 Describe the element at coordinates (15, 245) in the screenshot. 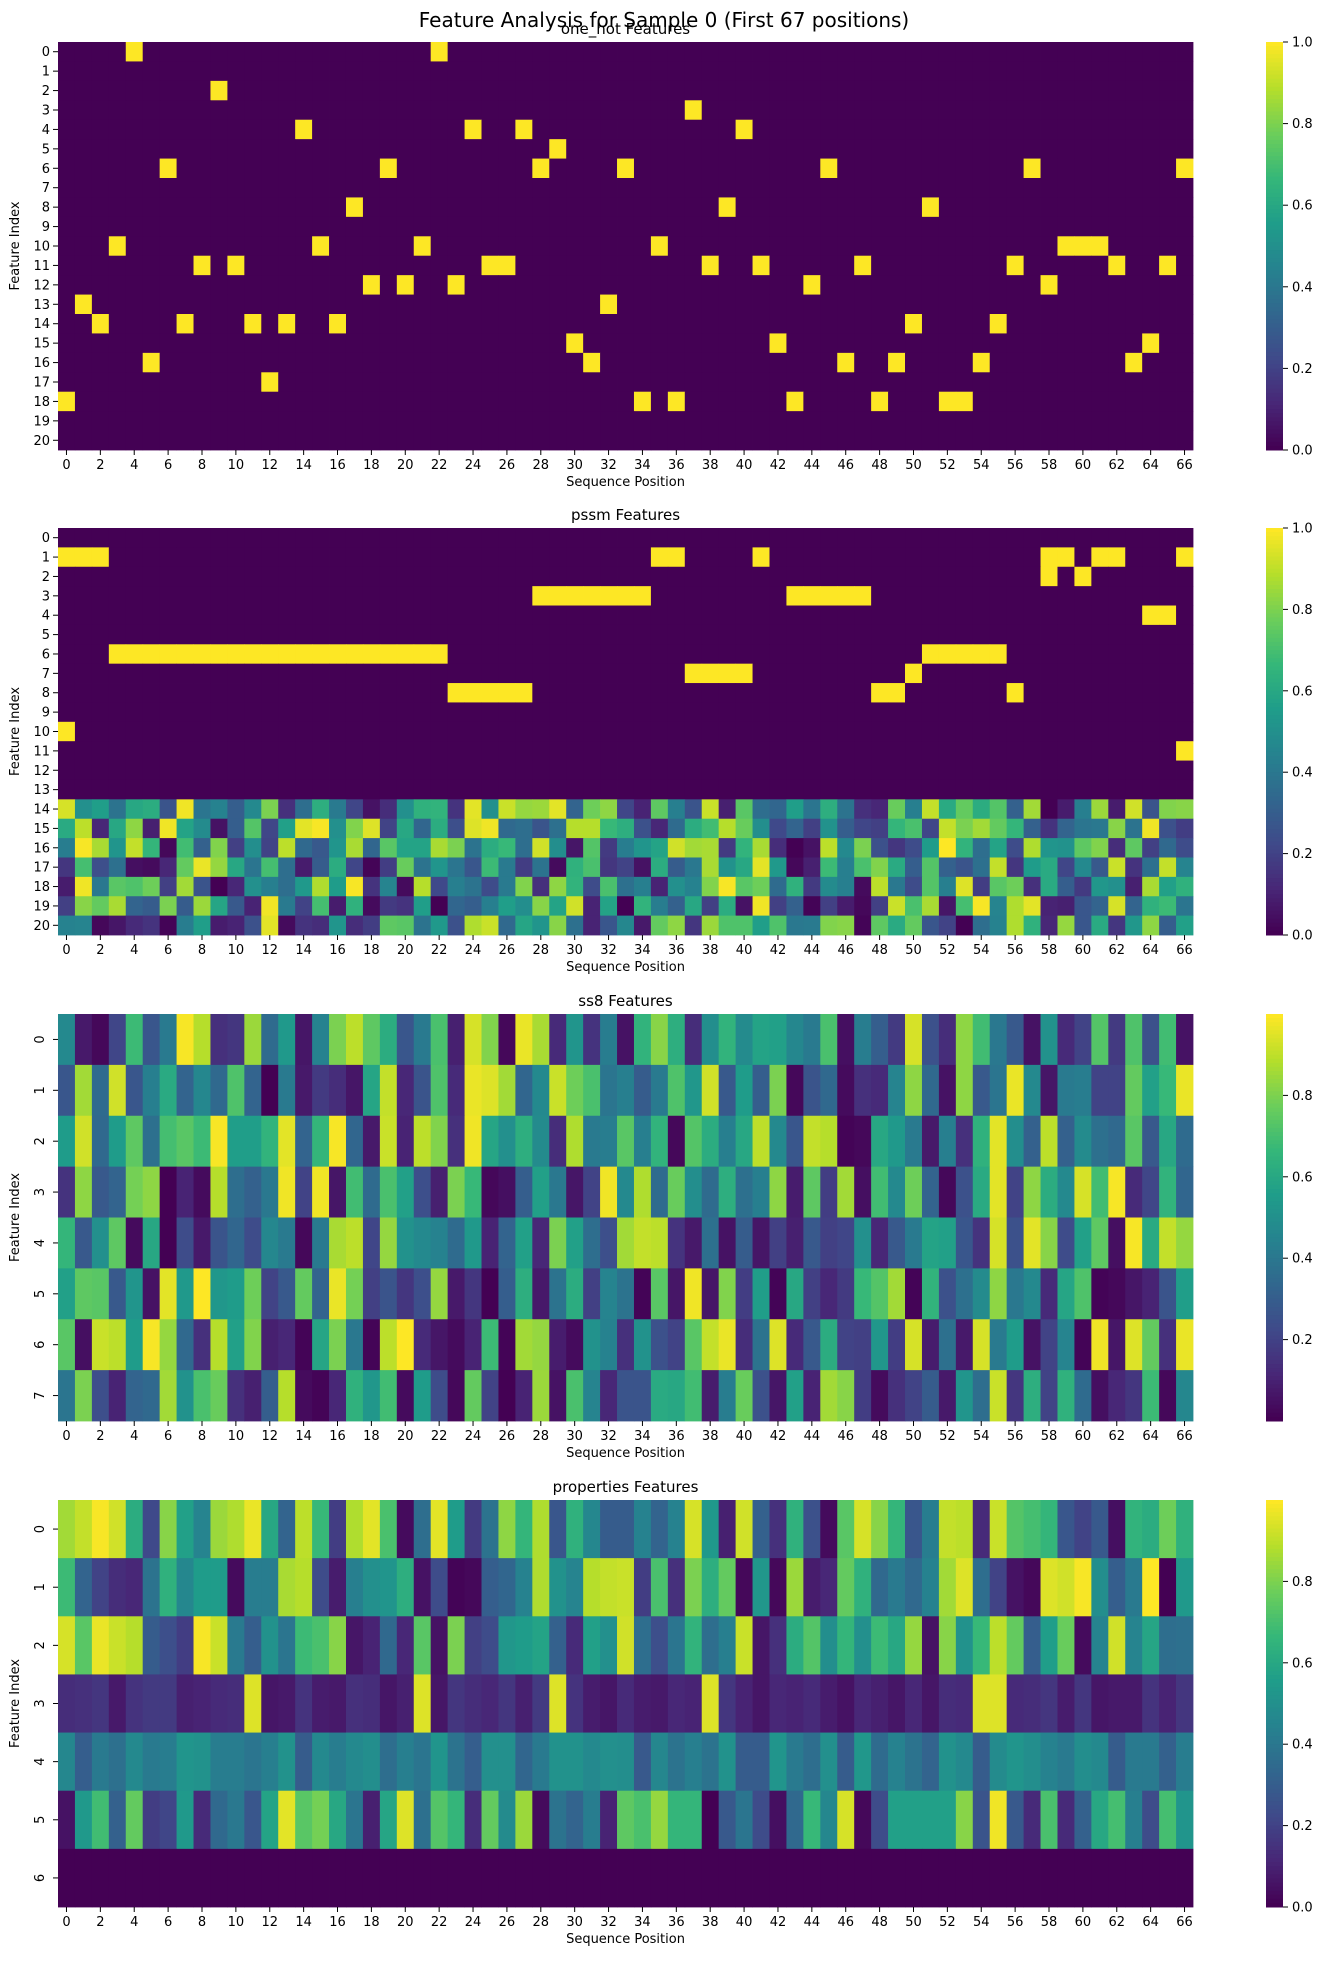

I see `y-axis-label: Feature Index` at that location.